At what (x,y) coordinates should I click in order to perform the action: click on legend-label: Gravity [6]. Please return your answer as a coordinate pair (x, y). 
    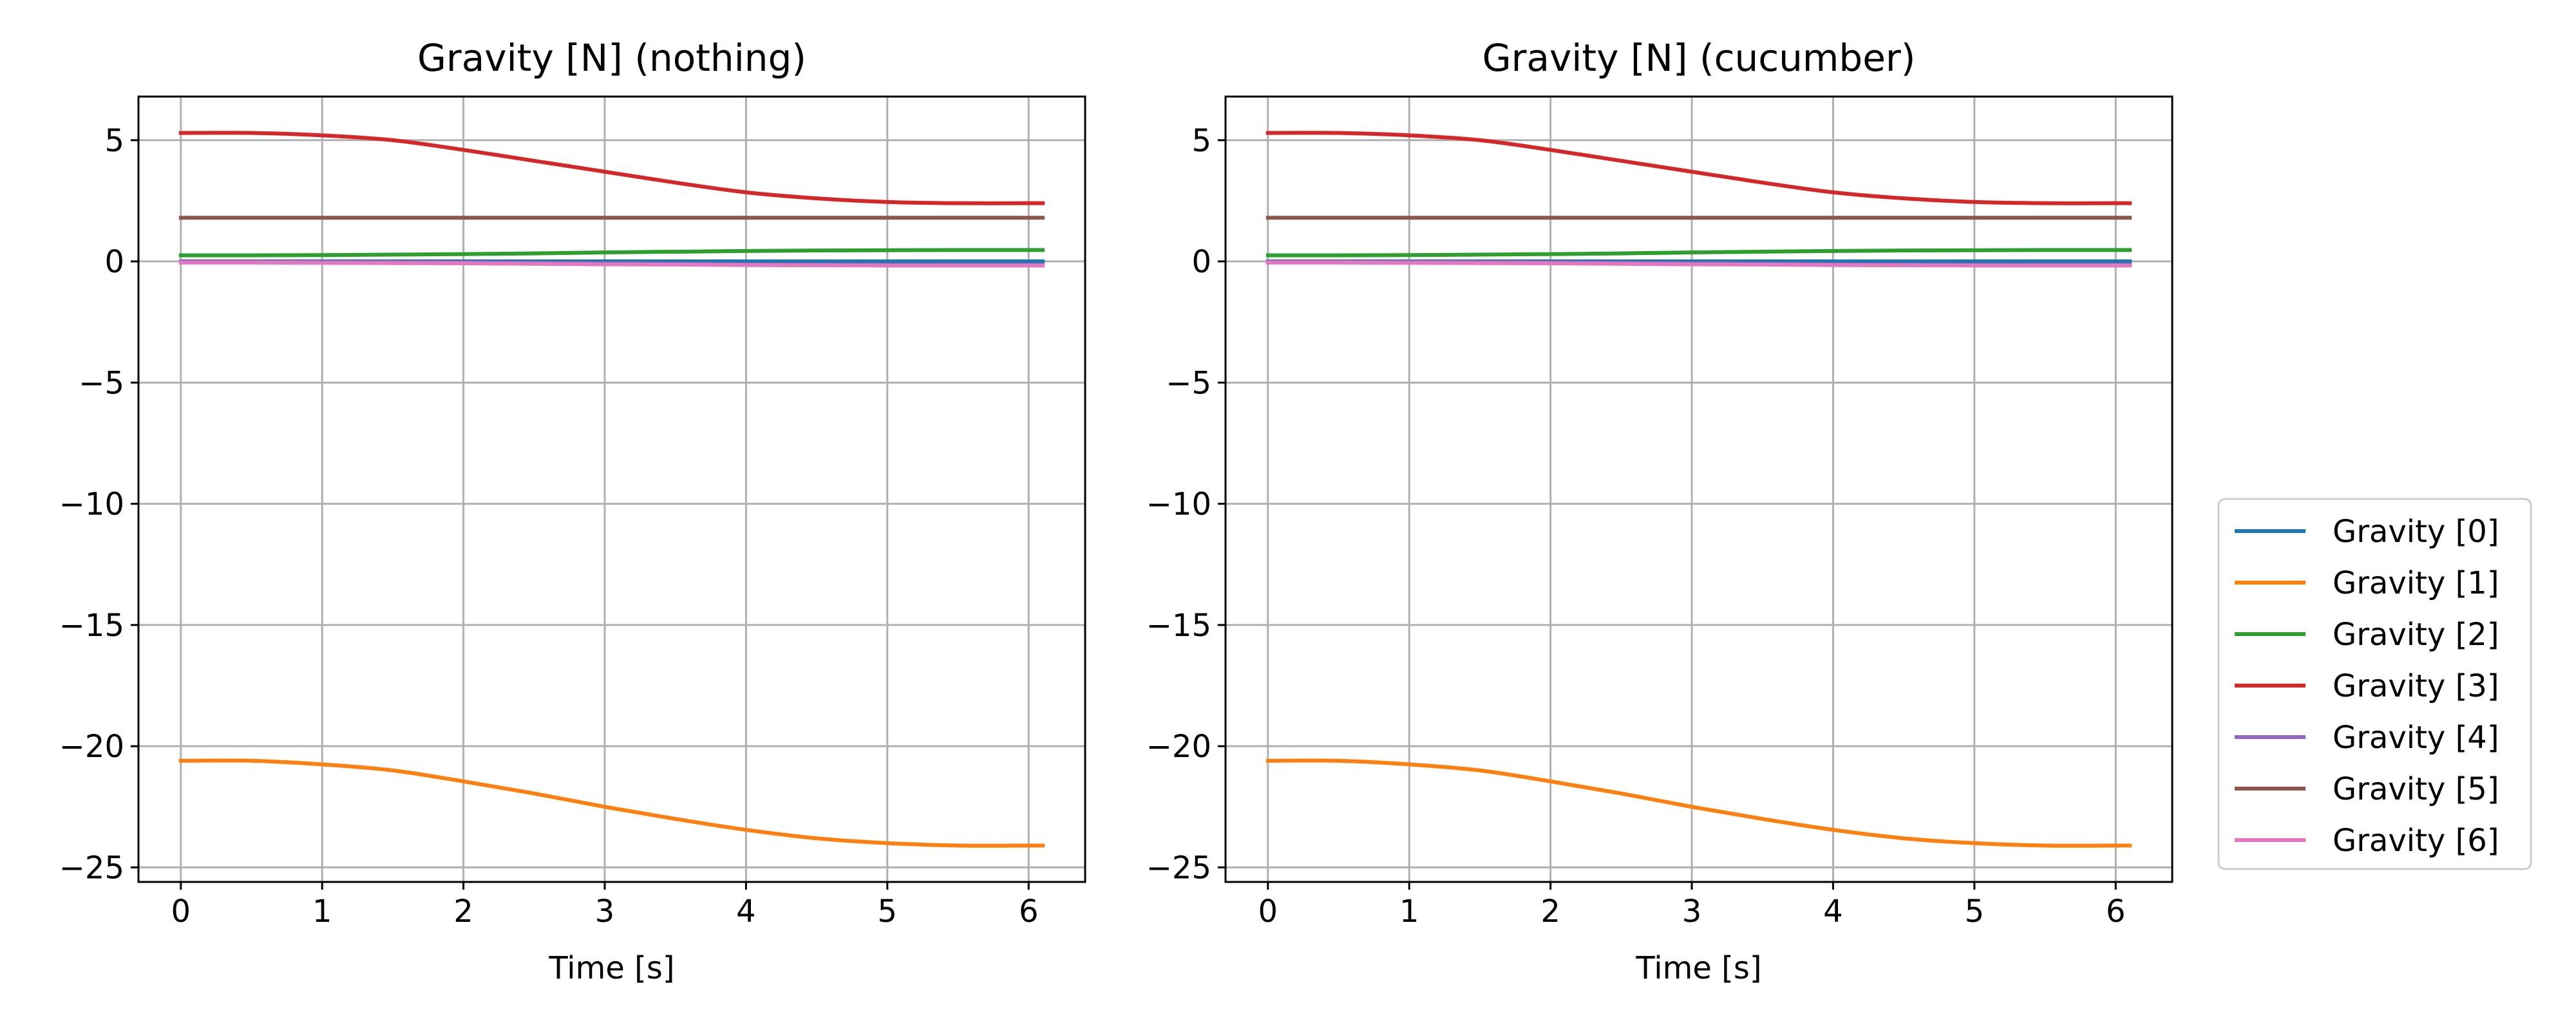
    Looking at the image, I should click on (2416, 841).